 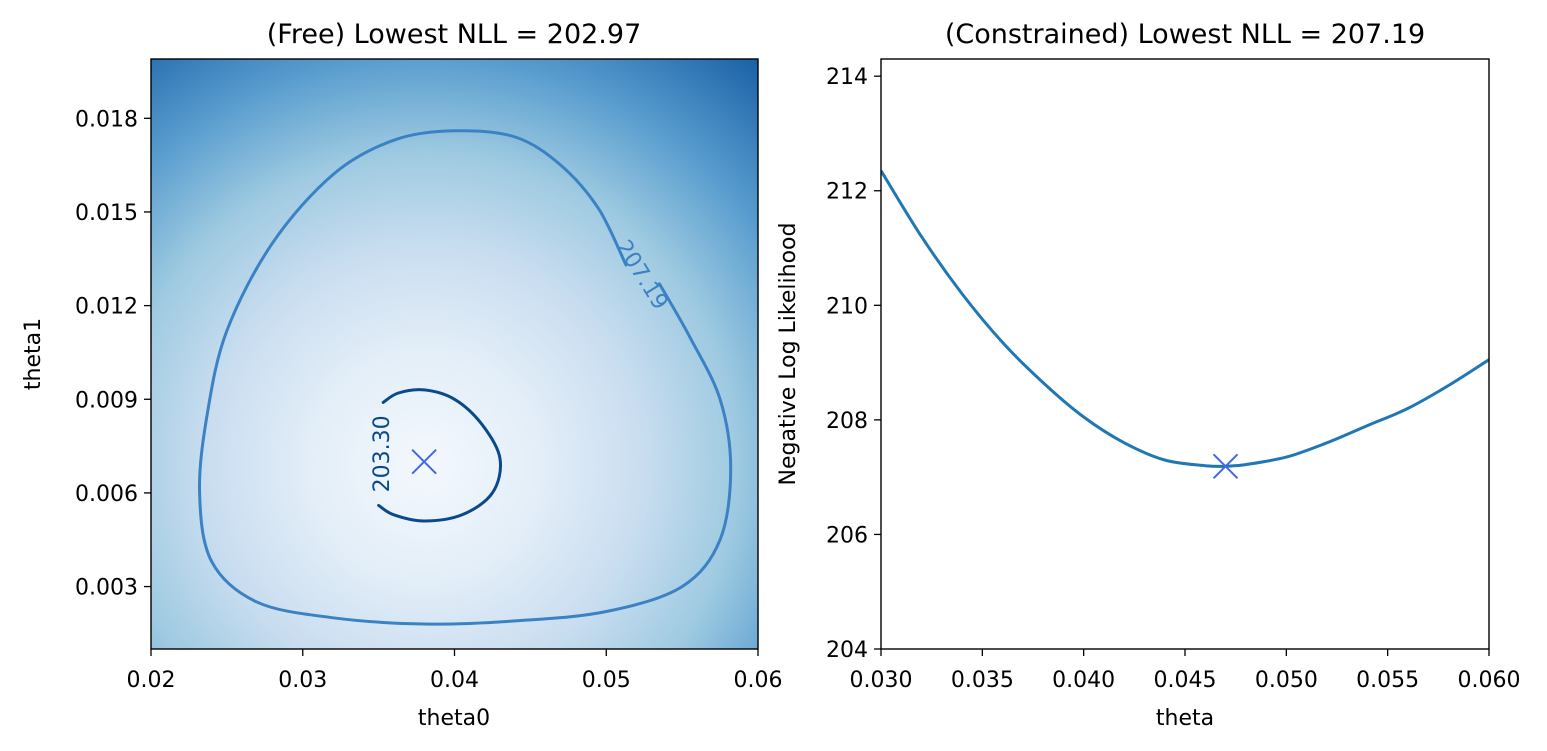 I want to click on contour-line, so click(x=439, y=455).